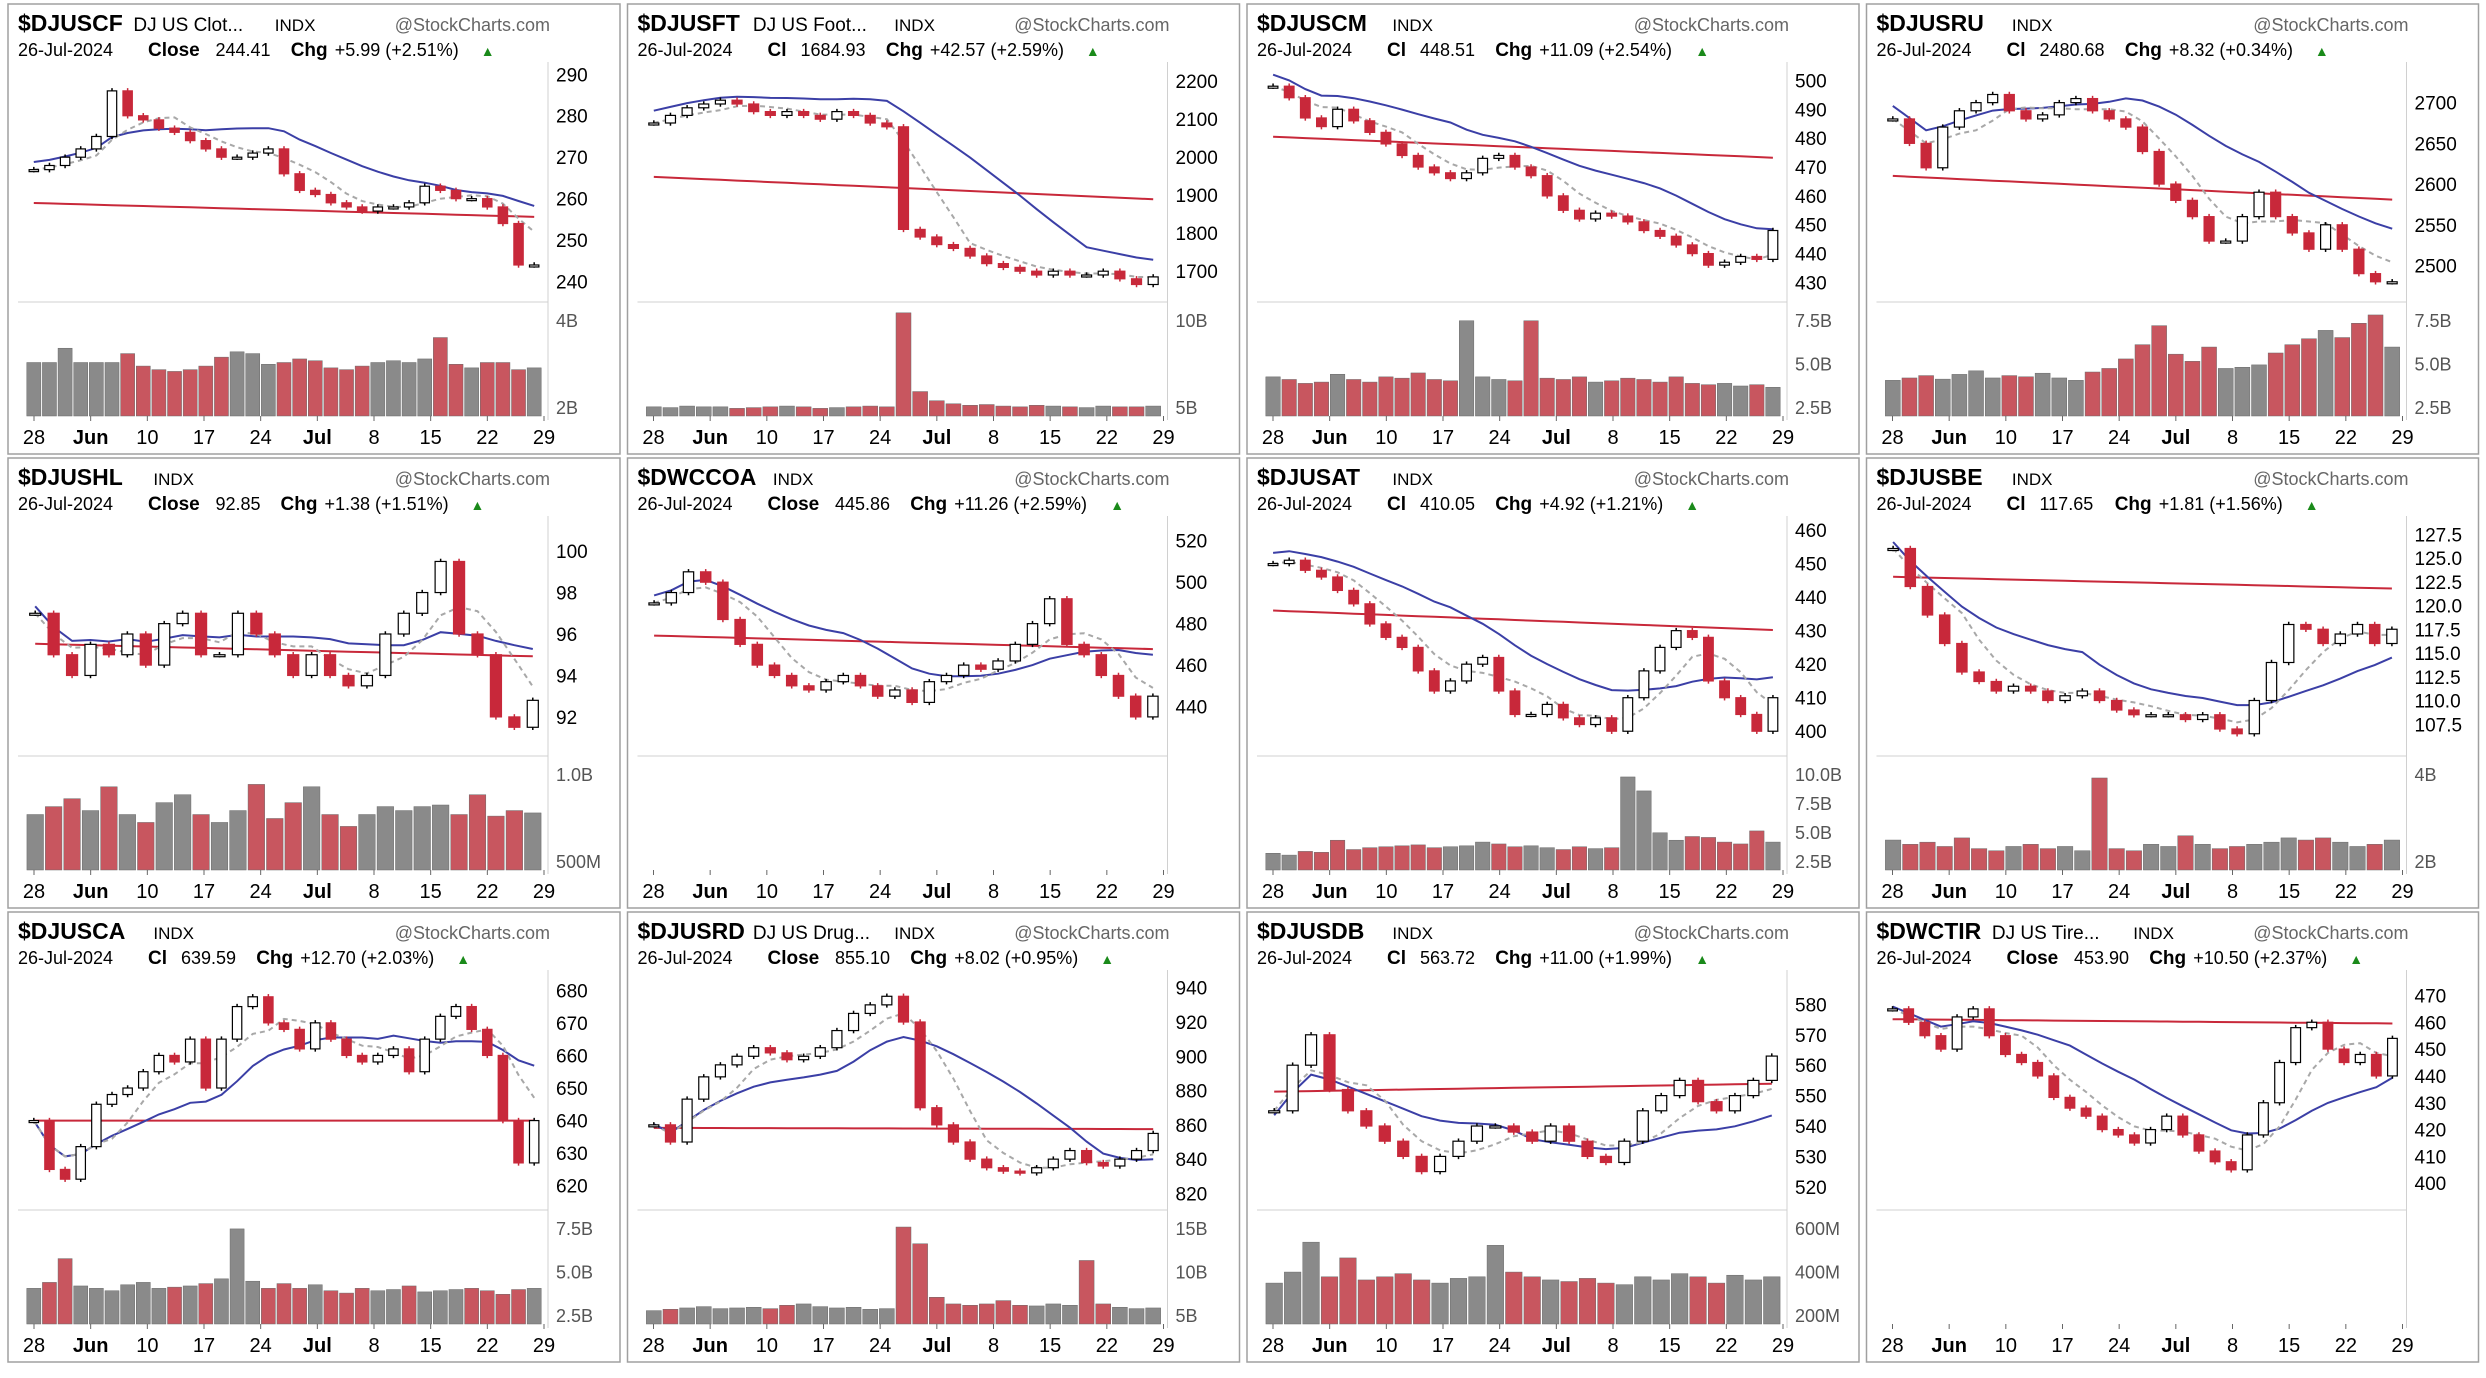 Image resolution: width=2486 pixels, height=1378 pixels. What do you see at coordinates (1192, 625) in the screenshot?
I see `price-tick-label: 480` at bounding box center [1192, 625].